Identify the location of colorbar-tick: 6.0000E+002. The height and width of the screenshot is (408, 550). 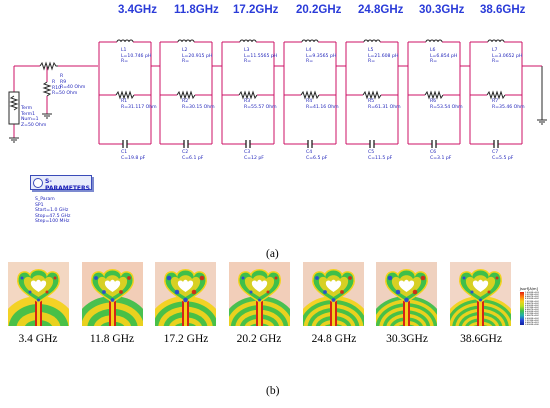
(532, 305).